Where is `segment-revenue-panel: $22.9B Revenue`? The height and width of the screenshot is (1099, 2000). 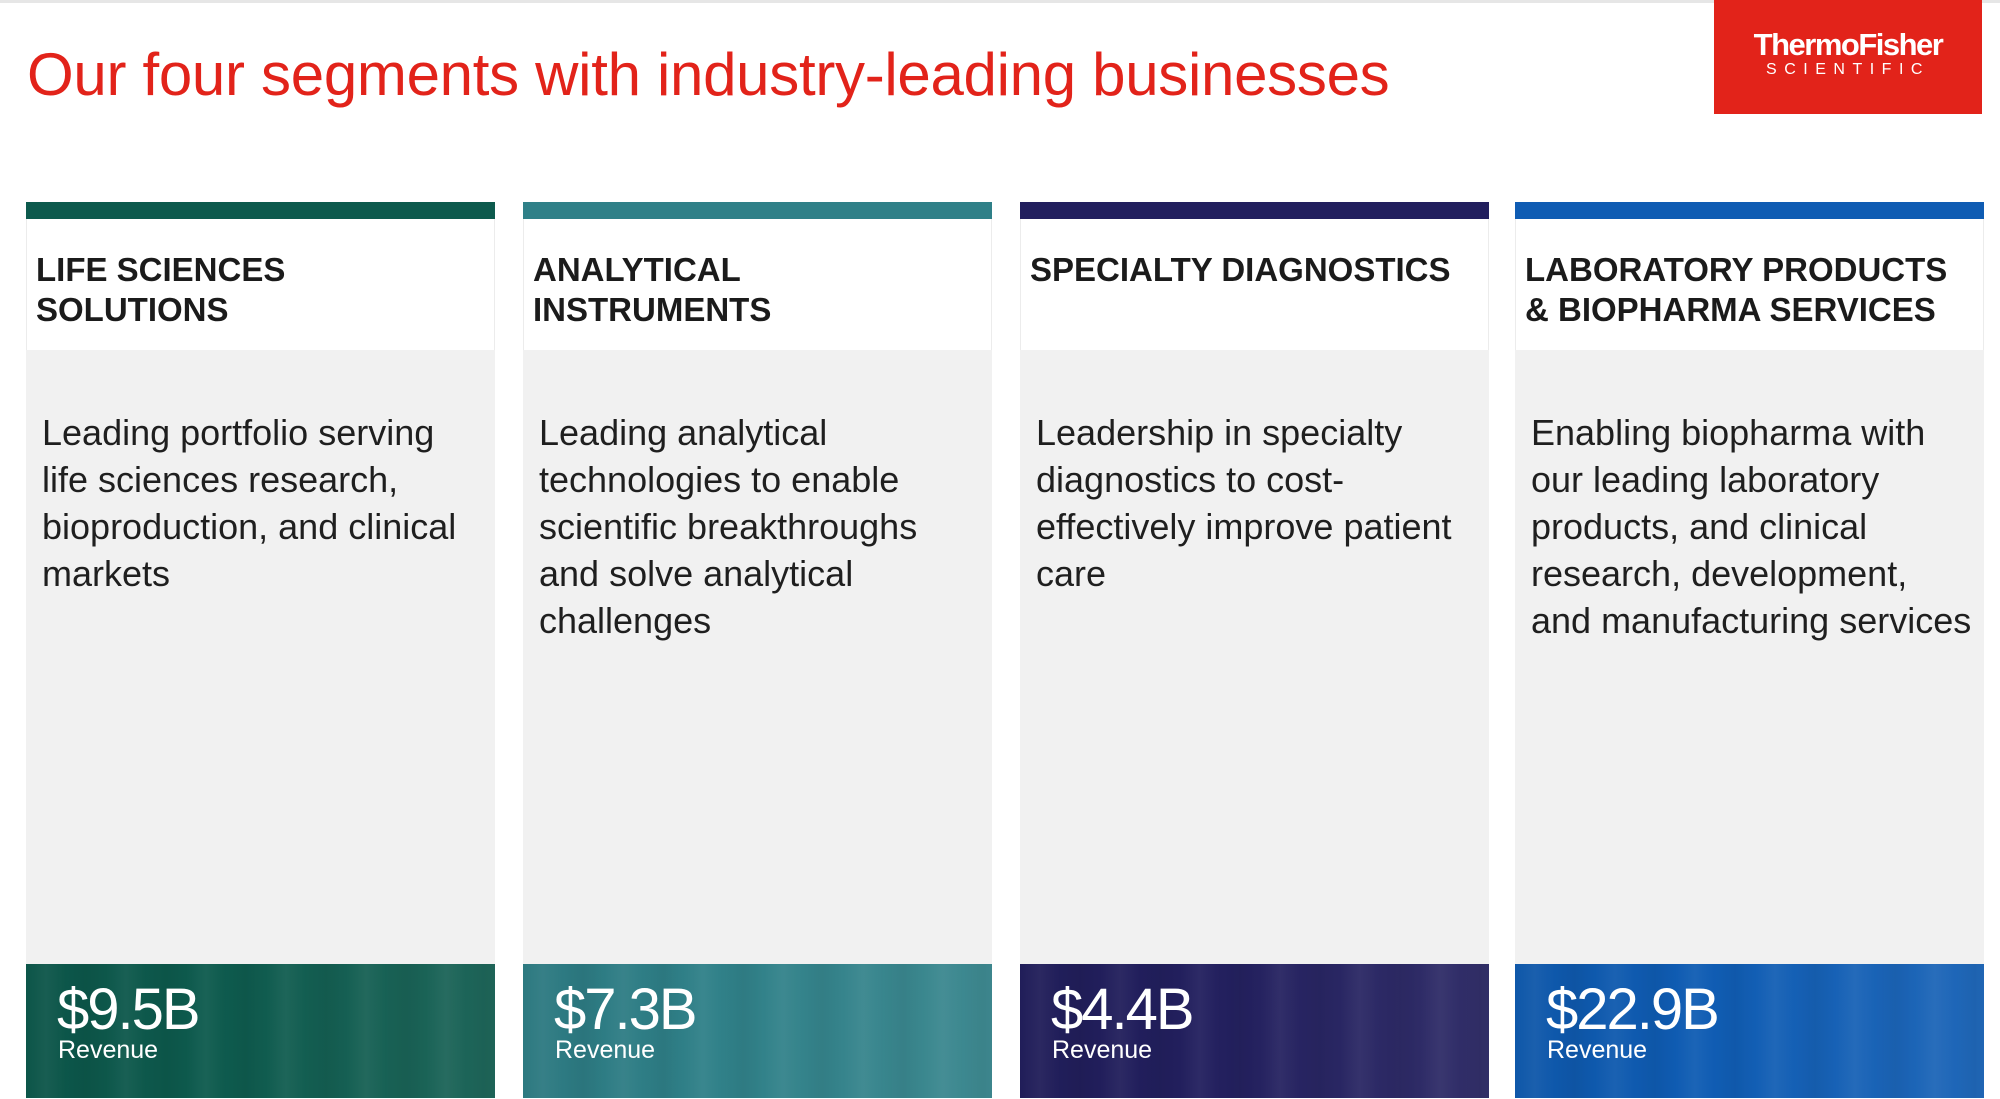 segment-revenue-panel: $22.9B Revenue is located at coordinates (1749, 1031).